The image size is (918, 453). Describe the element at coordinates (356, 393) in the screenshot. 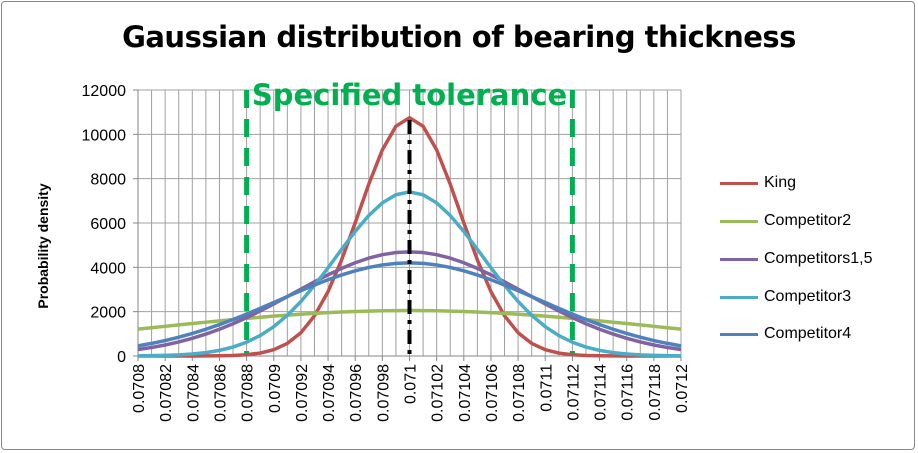

I see `x-tick-label: 0.07096` at that location.